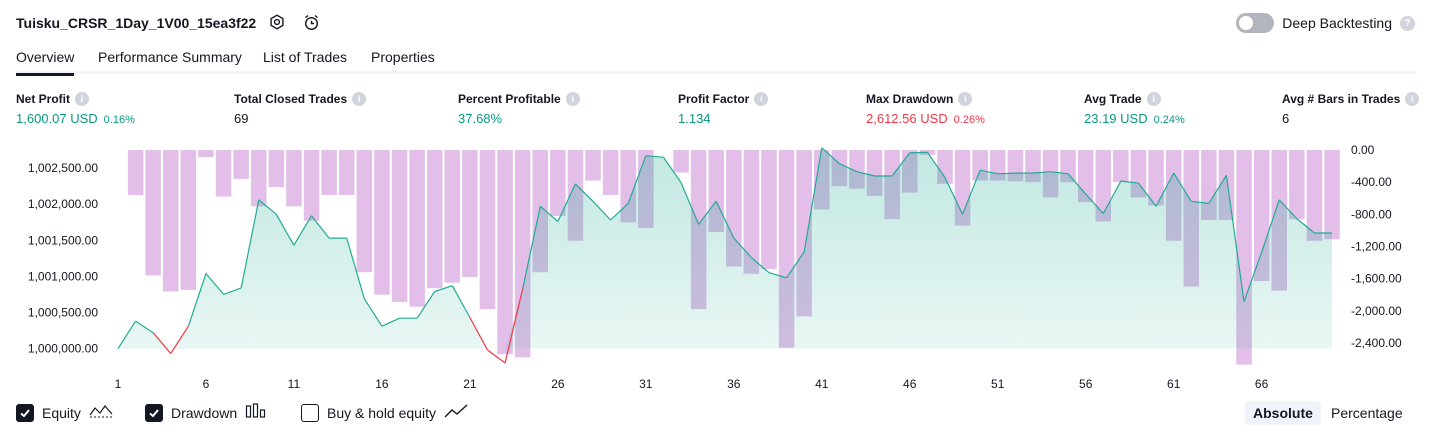  I want to click on right-axis-tick-label: -1,600.00, so click(1376, 279).